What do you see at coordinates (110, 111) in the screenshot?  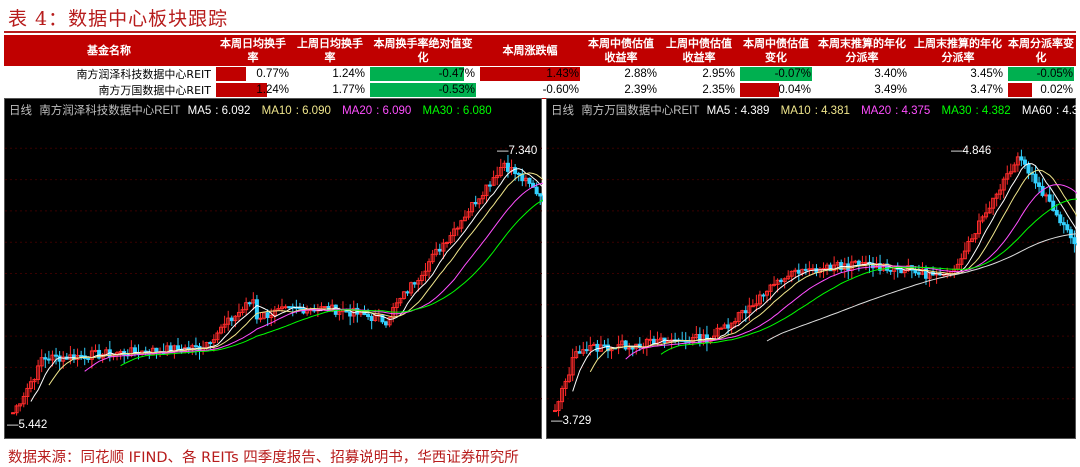 I see `security-name: 南方润泽科技数据中心REIT` at bounding box center [110, 111].